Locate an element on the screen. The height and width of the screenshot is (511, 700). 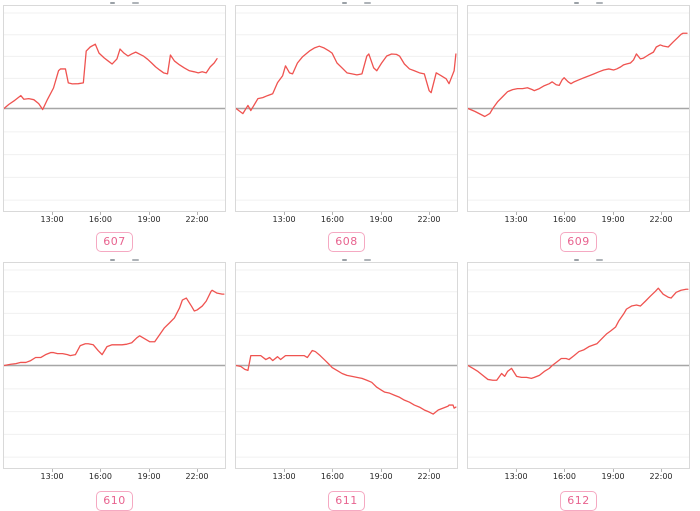
badge-row: 610 is located at coordinates (114, 500).